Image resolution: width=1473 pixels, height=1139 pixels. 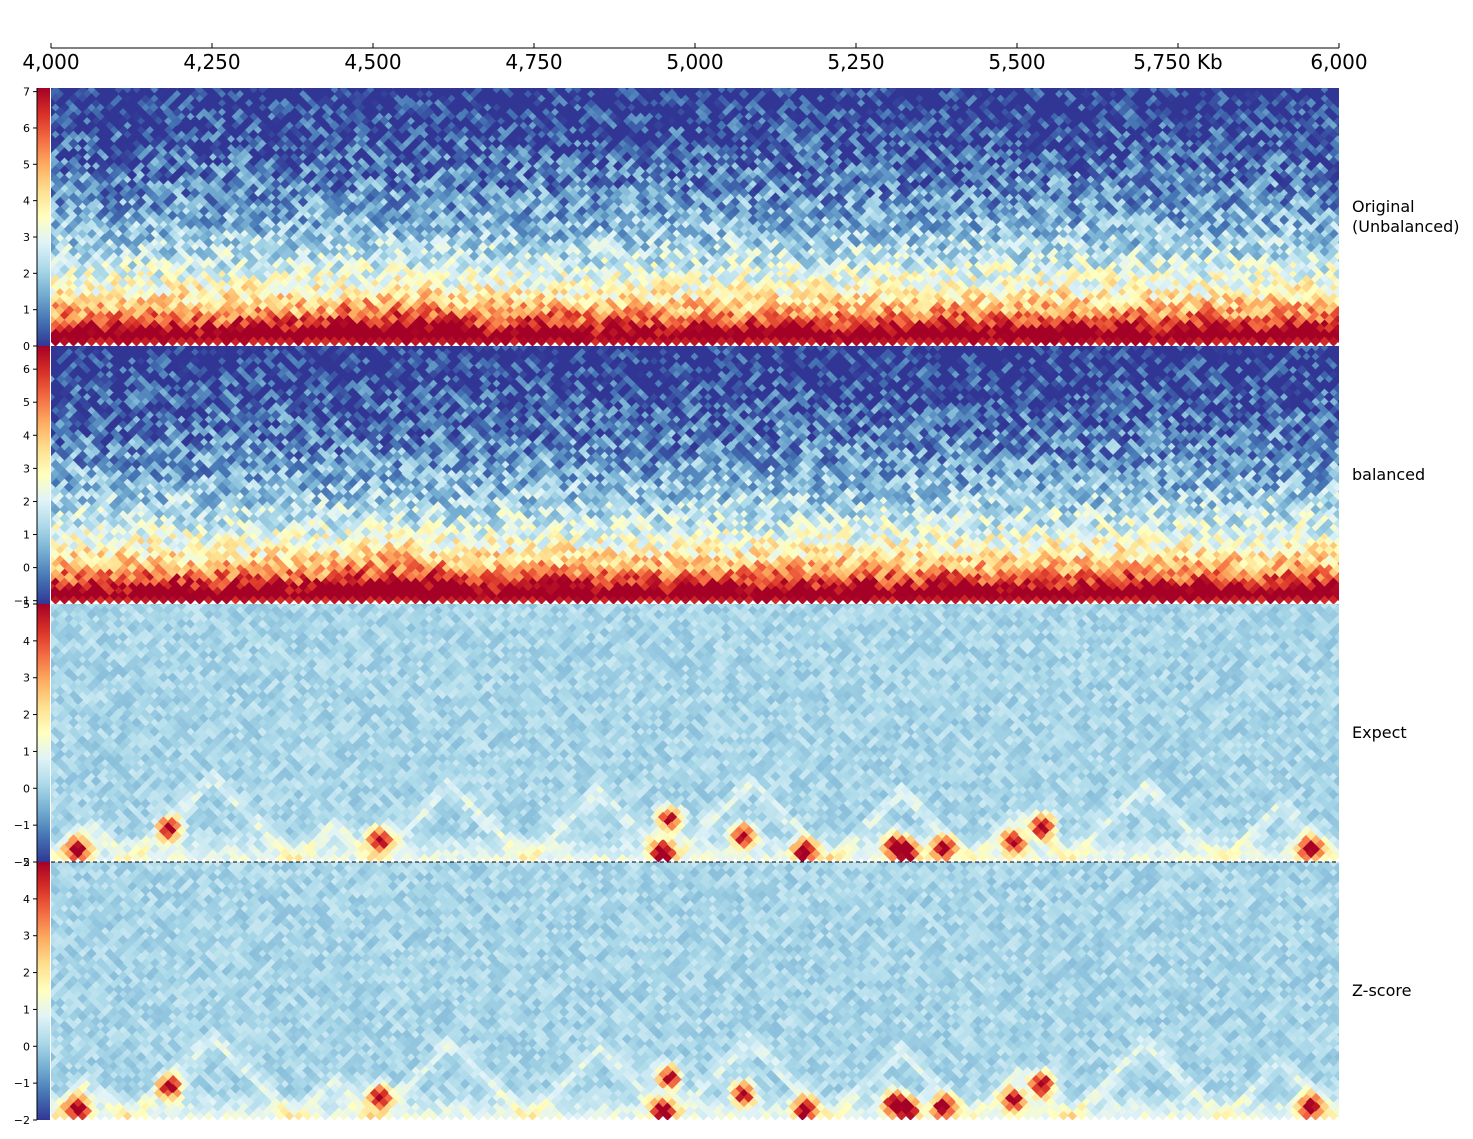 What do you see at coordinates (26, 92) in the screenshot?
I see `colorbar-tick-label: 7` at bounding box center [26, 92].